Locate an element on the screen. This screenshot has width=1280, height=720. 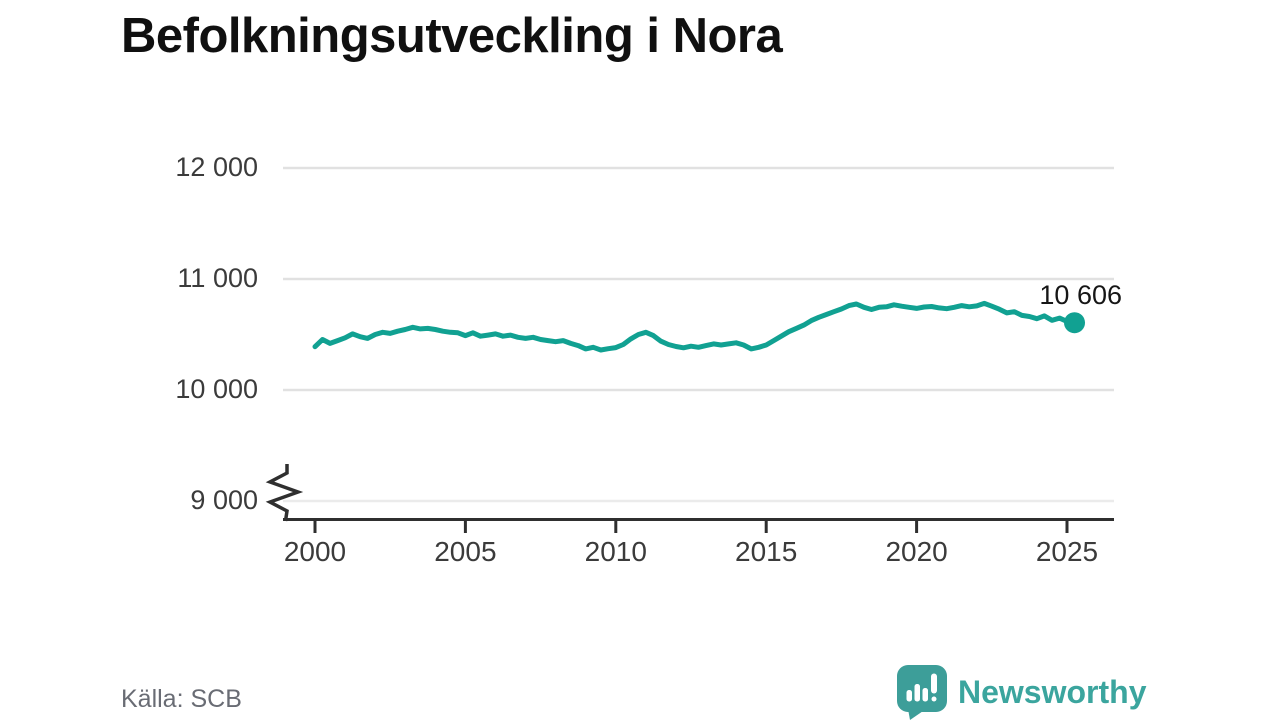
y-tick-label: 11 000 is located at coordinates (217, 278).